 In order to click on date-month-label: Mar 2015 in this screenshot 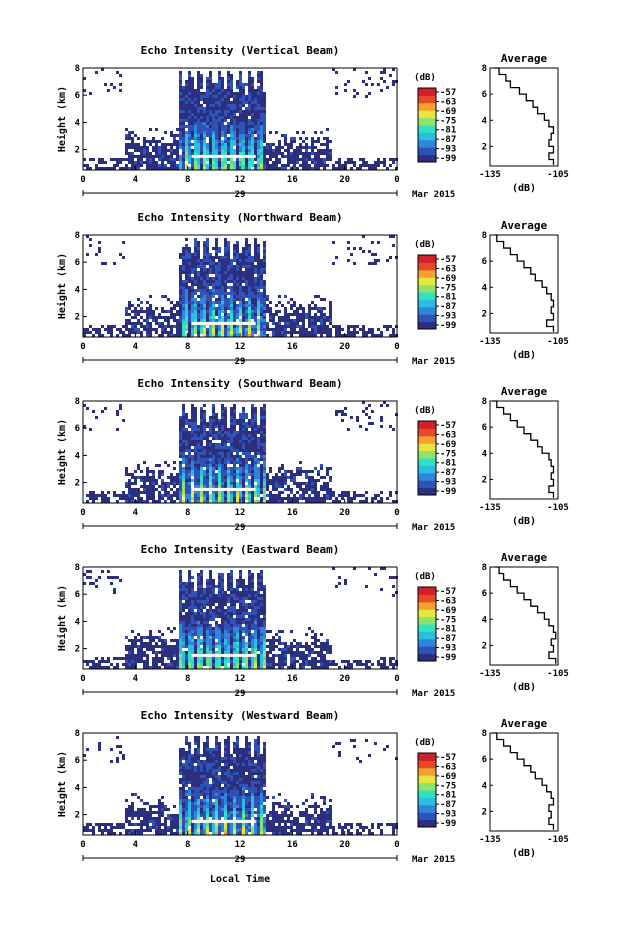, I will do `click(433, 528)`.